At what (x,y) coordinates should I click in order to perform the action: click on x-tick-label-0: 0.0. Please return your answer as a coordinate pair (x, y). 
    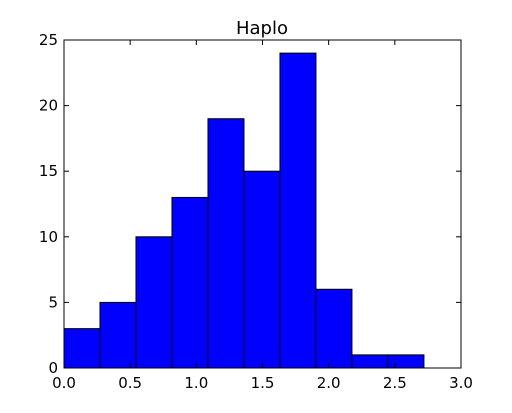
    Looking at the image, I should click on (64, 383).